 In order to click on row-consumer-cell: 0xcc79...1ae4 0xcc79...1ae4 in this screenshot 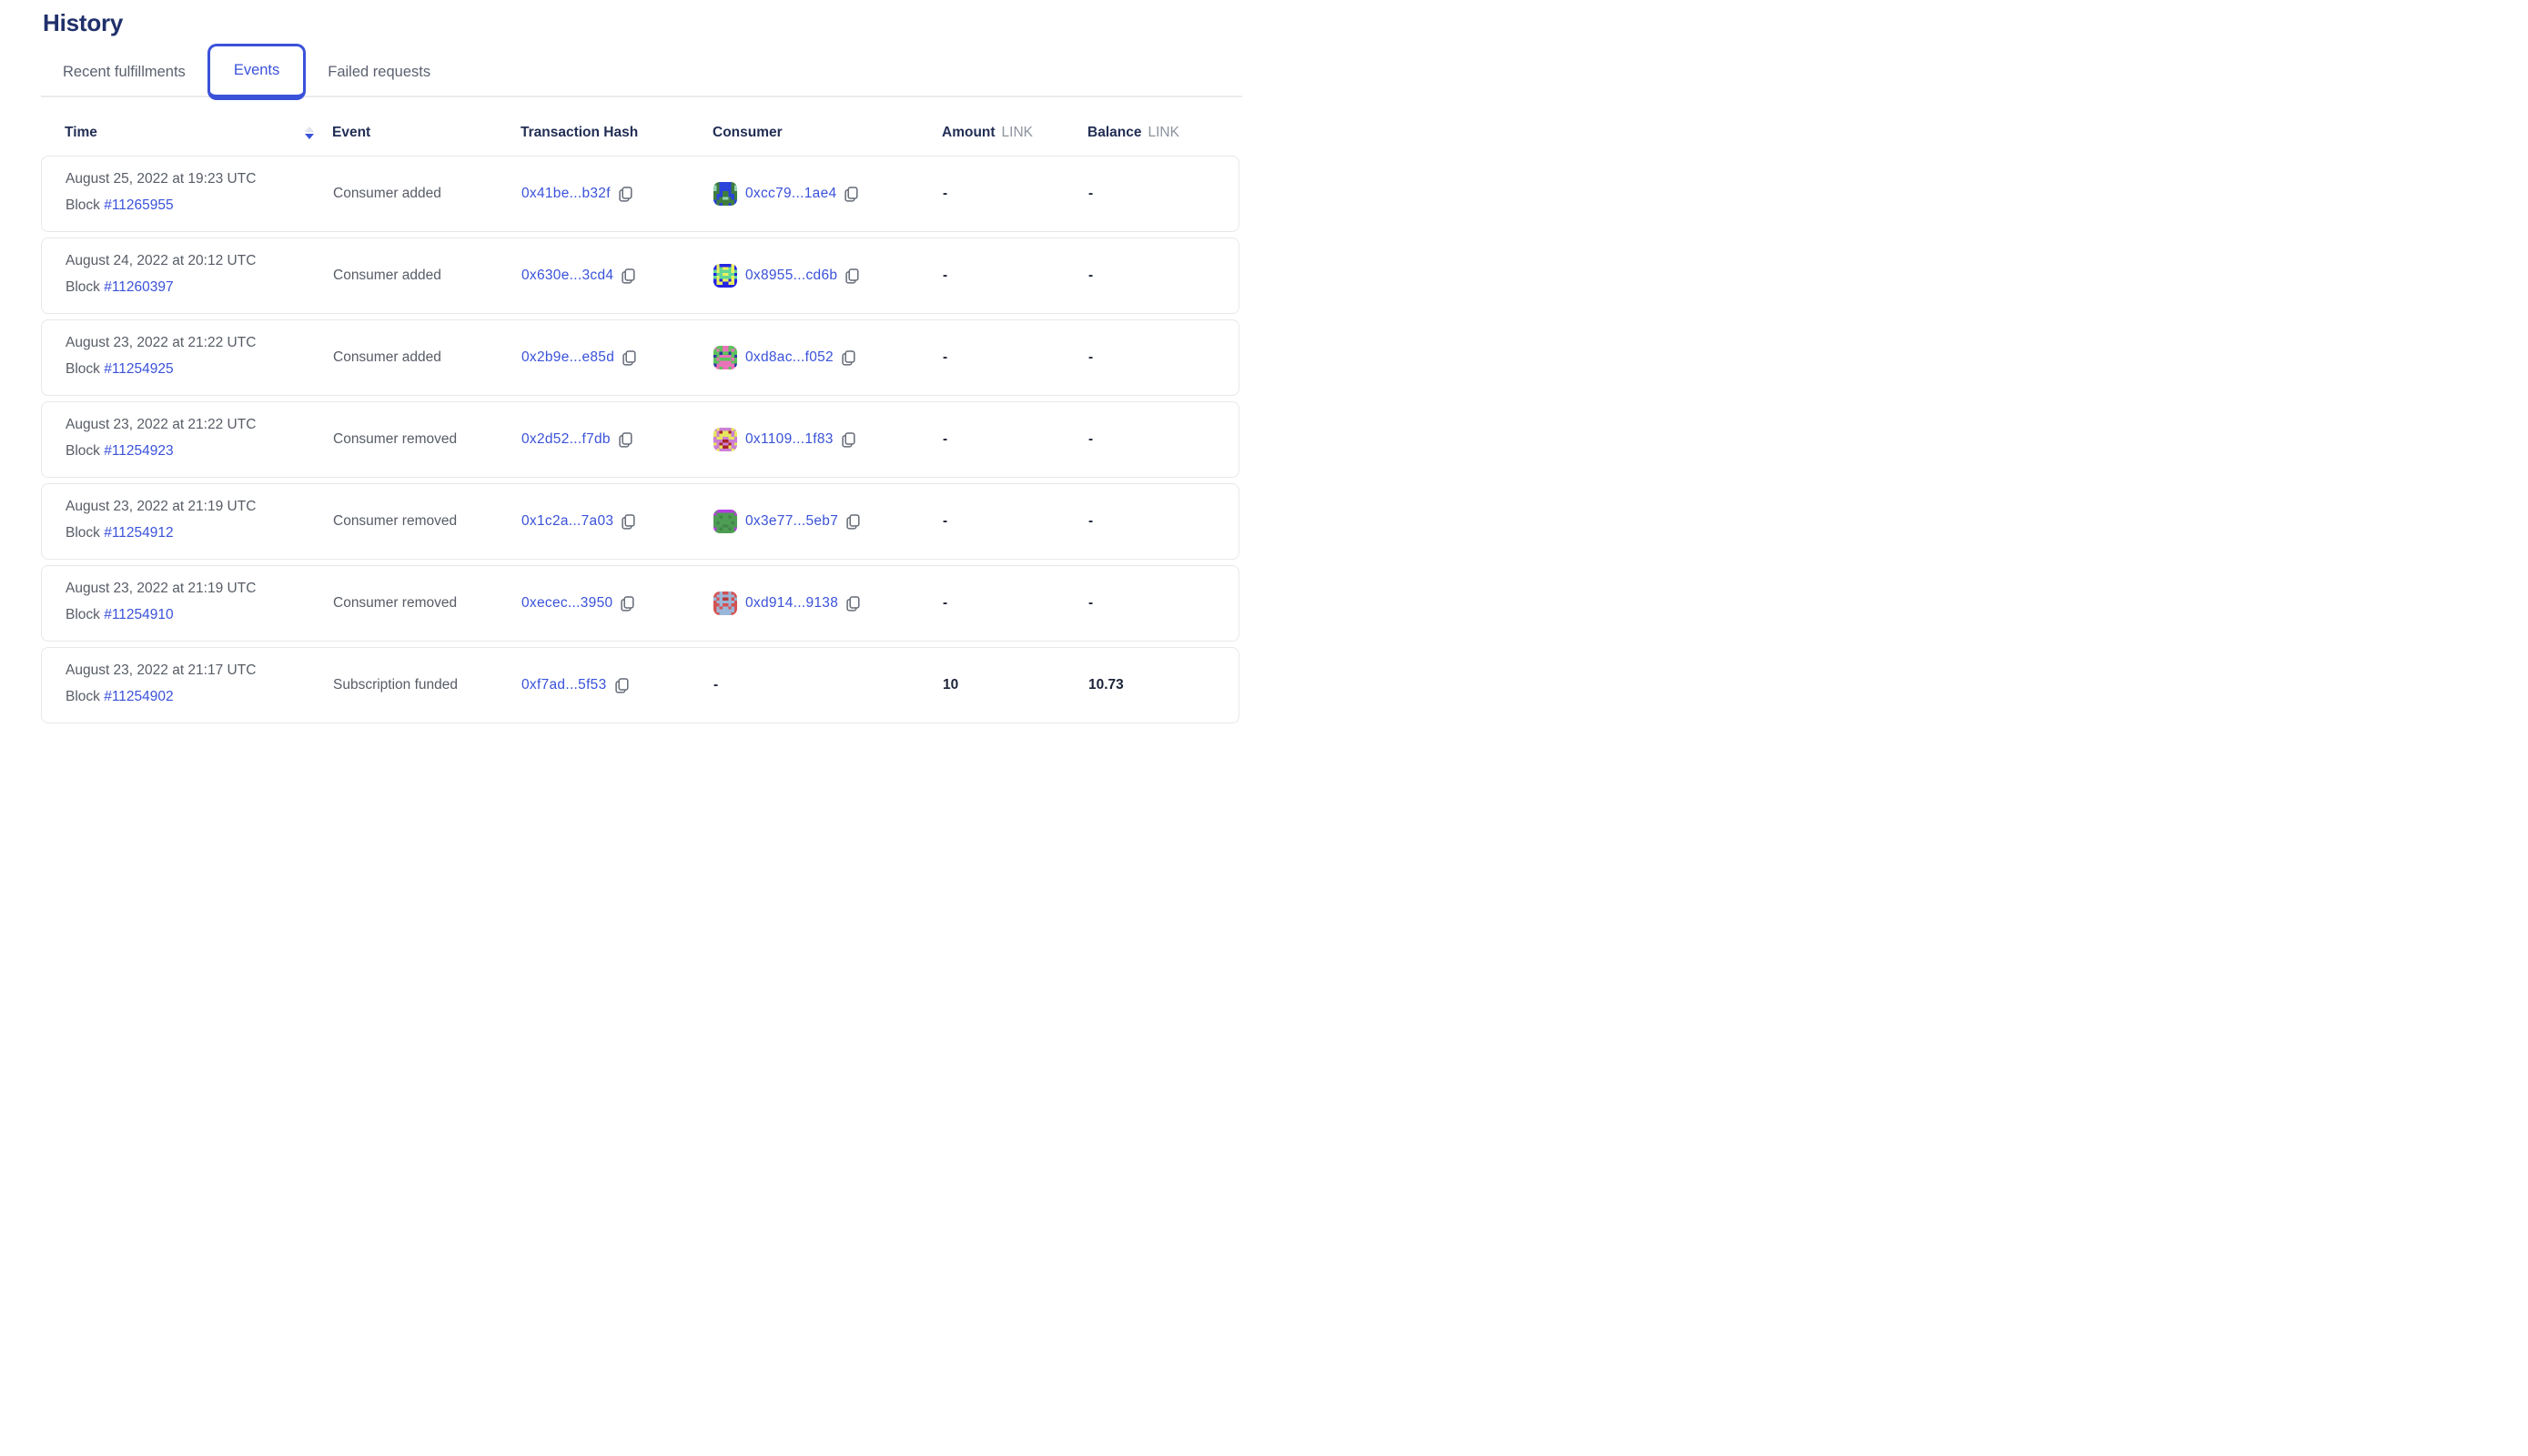, I will do `click(828, 194)`.